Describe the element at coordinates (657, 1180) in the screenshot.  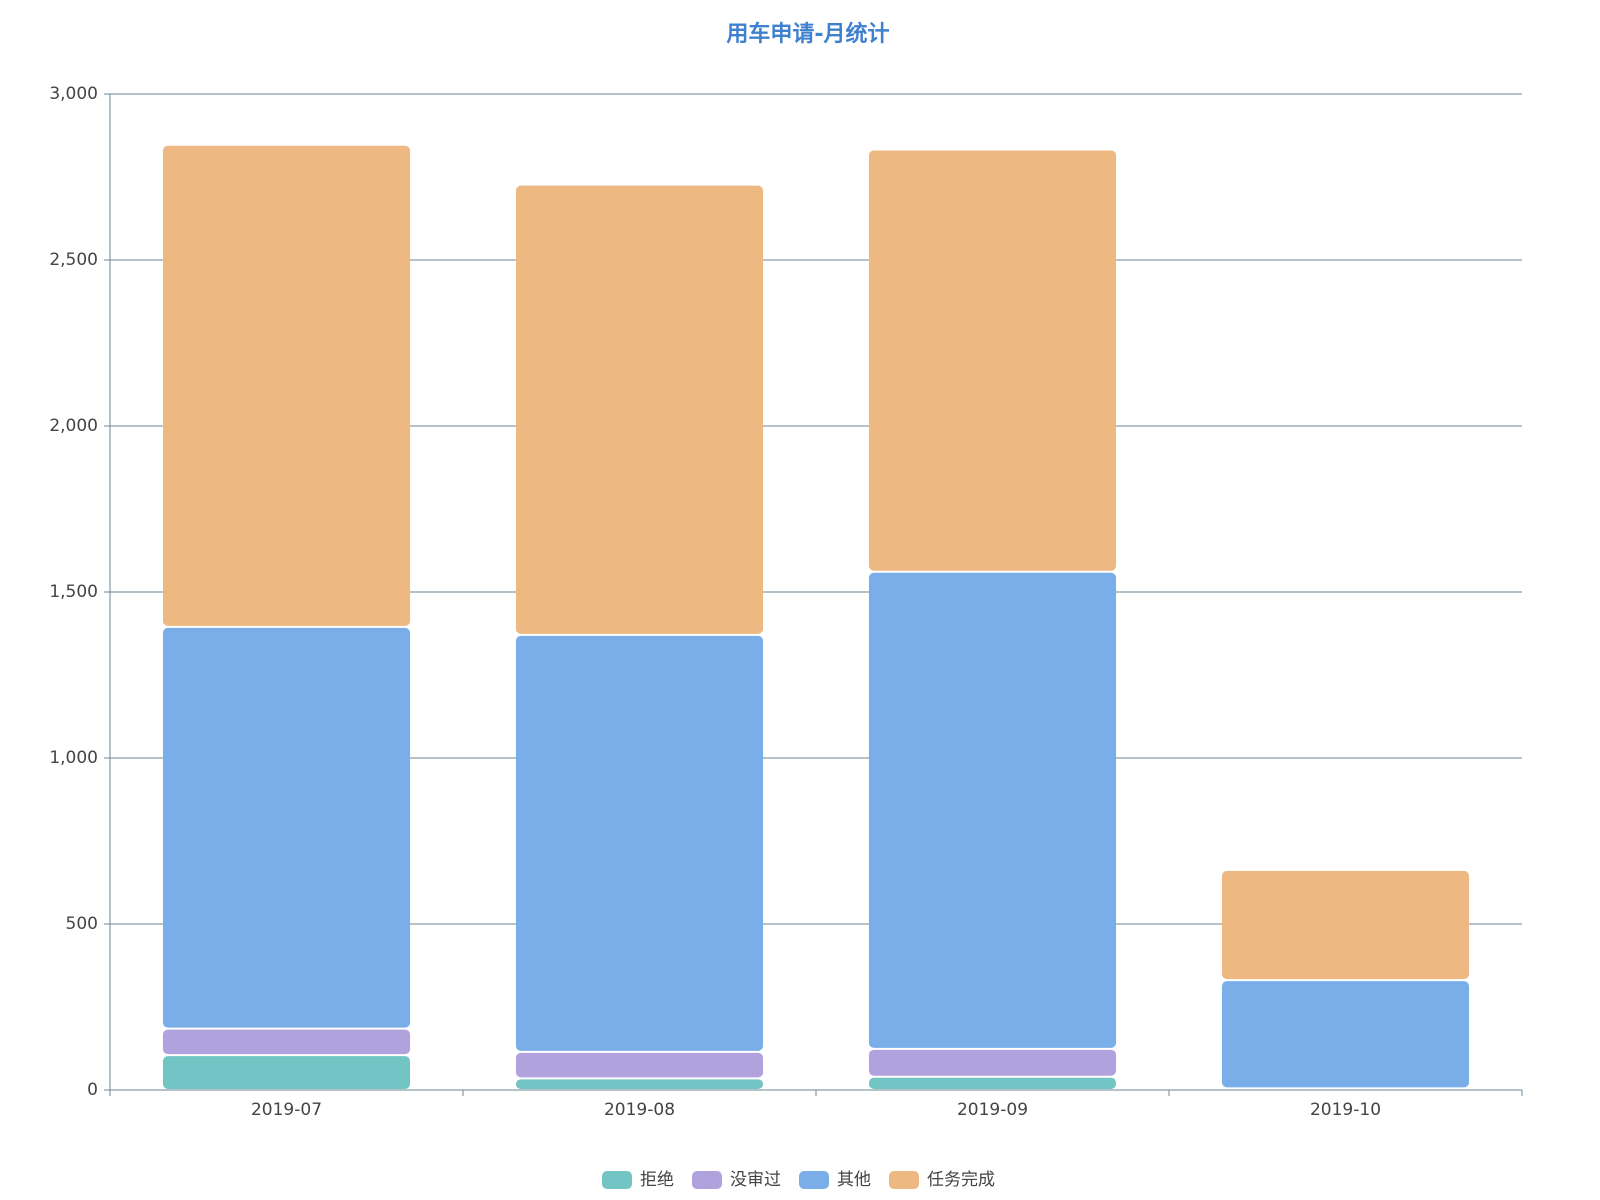
I see `legend-label: 拒绝` at that location.